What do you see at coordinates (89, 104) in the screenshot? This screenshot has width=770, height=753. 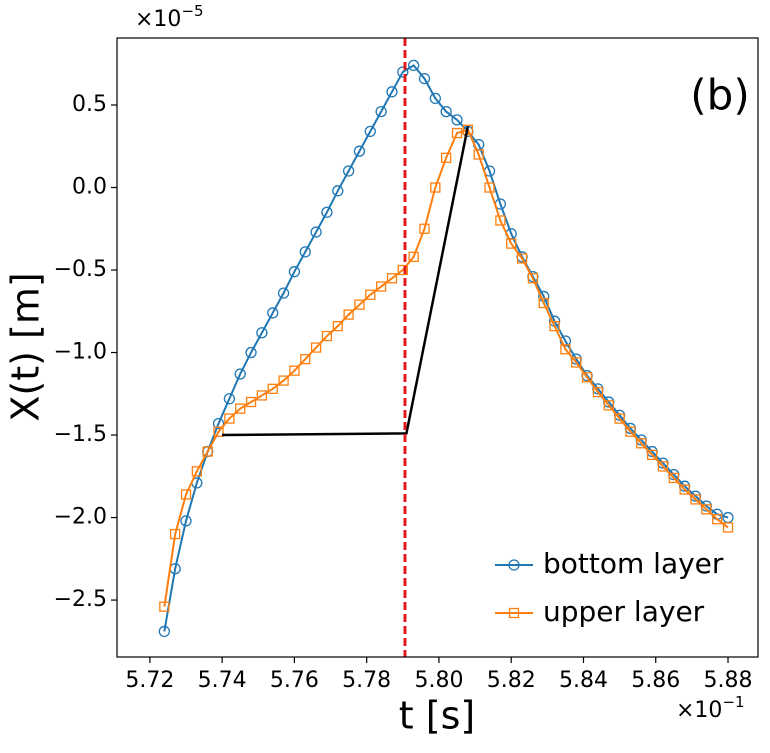 I see `y-tick-label: 0.5` at bounding box center [89, 104].